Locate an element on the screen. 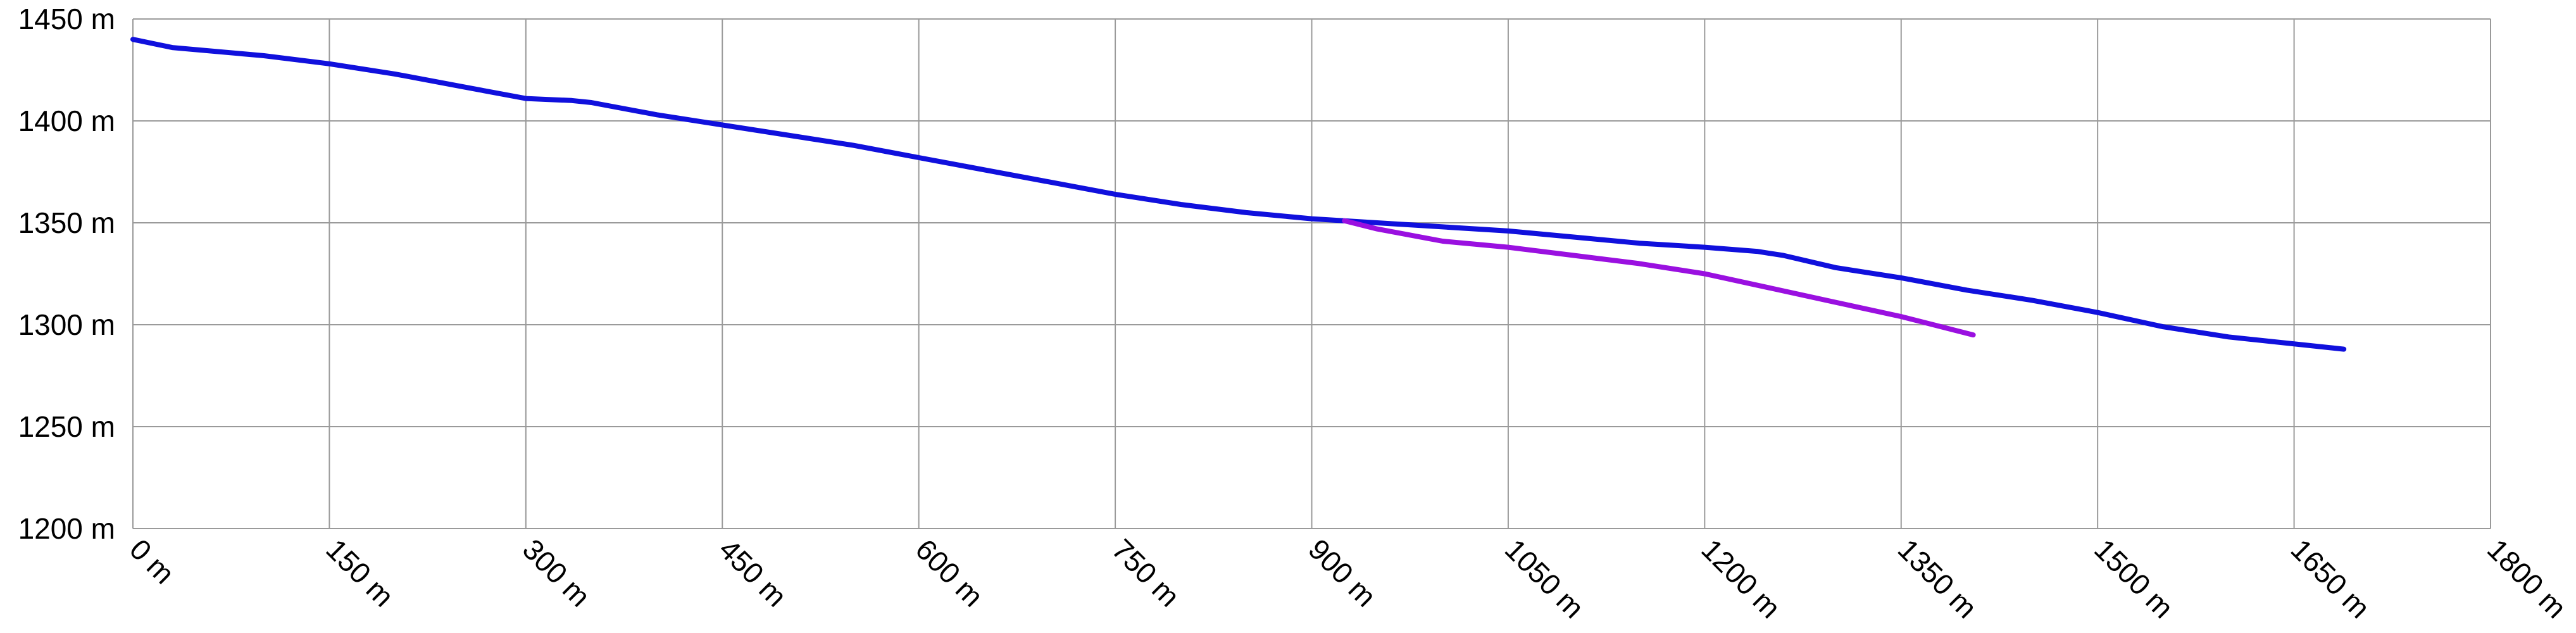 The height and width of the screenshot is (633, 2576). x-tick-label: 1650 m is located at coordinates (2331, 578).